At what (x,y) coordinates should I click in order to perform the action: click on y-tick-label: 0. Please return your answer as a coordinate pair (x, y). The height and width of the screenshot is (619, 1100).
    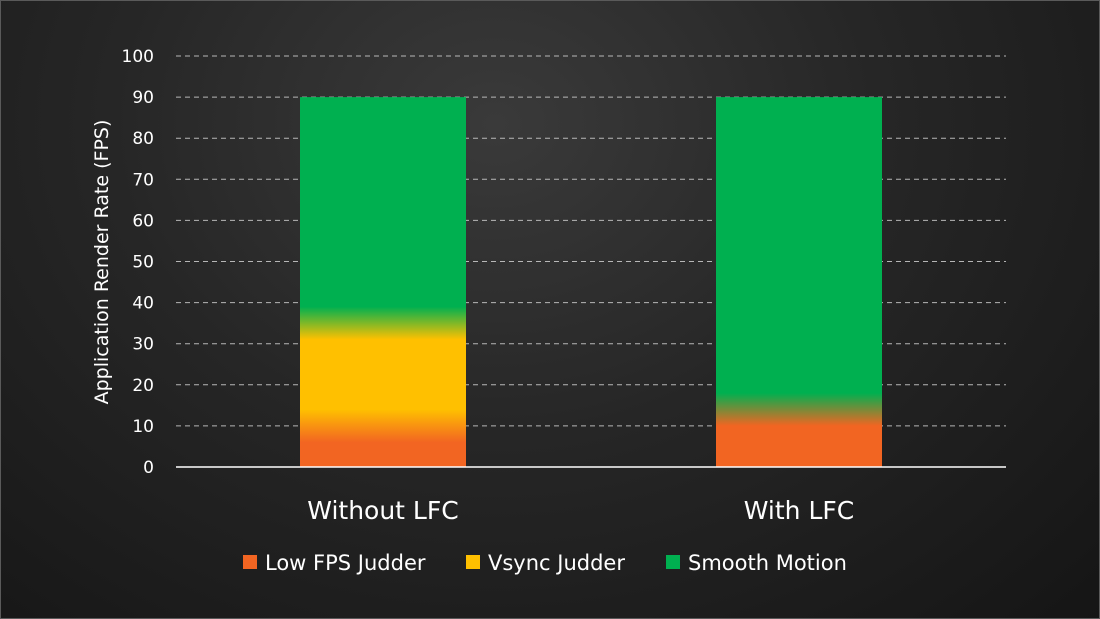
    Looking at the image, I should click on (148, 468).